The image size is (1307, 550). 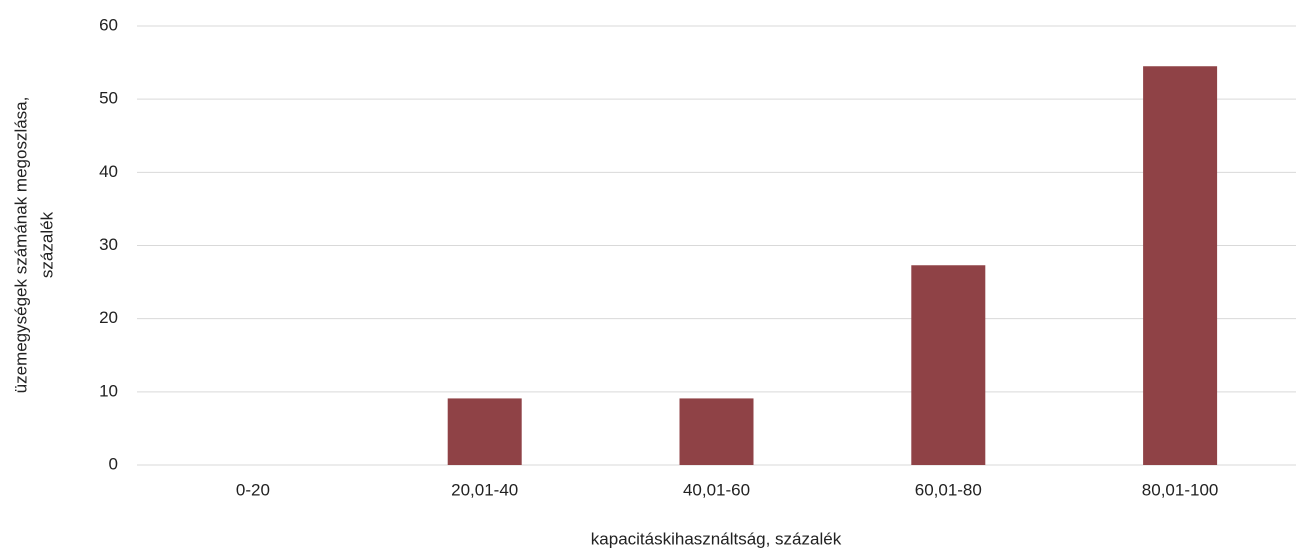 I want to click on x-tick-label: 20,01-40, so click(x=484, y=489).